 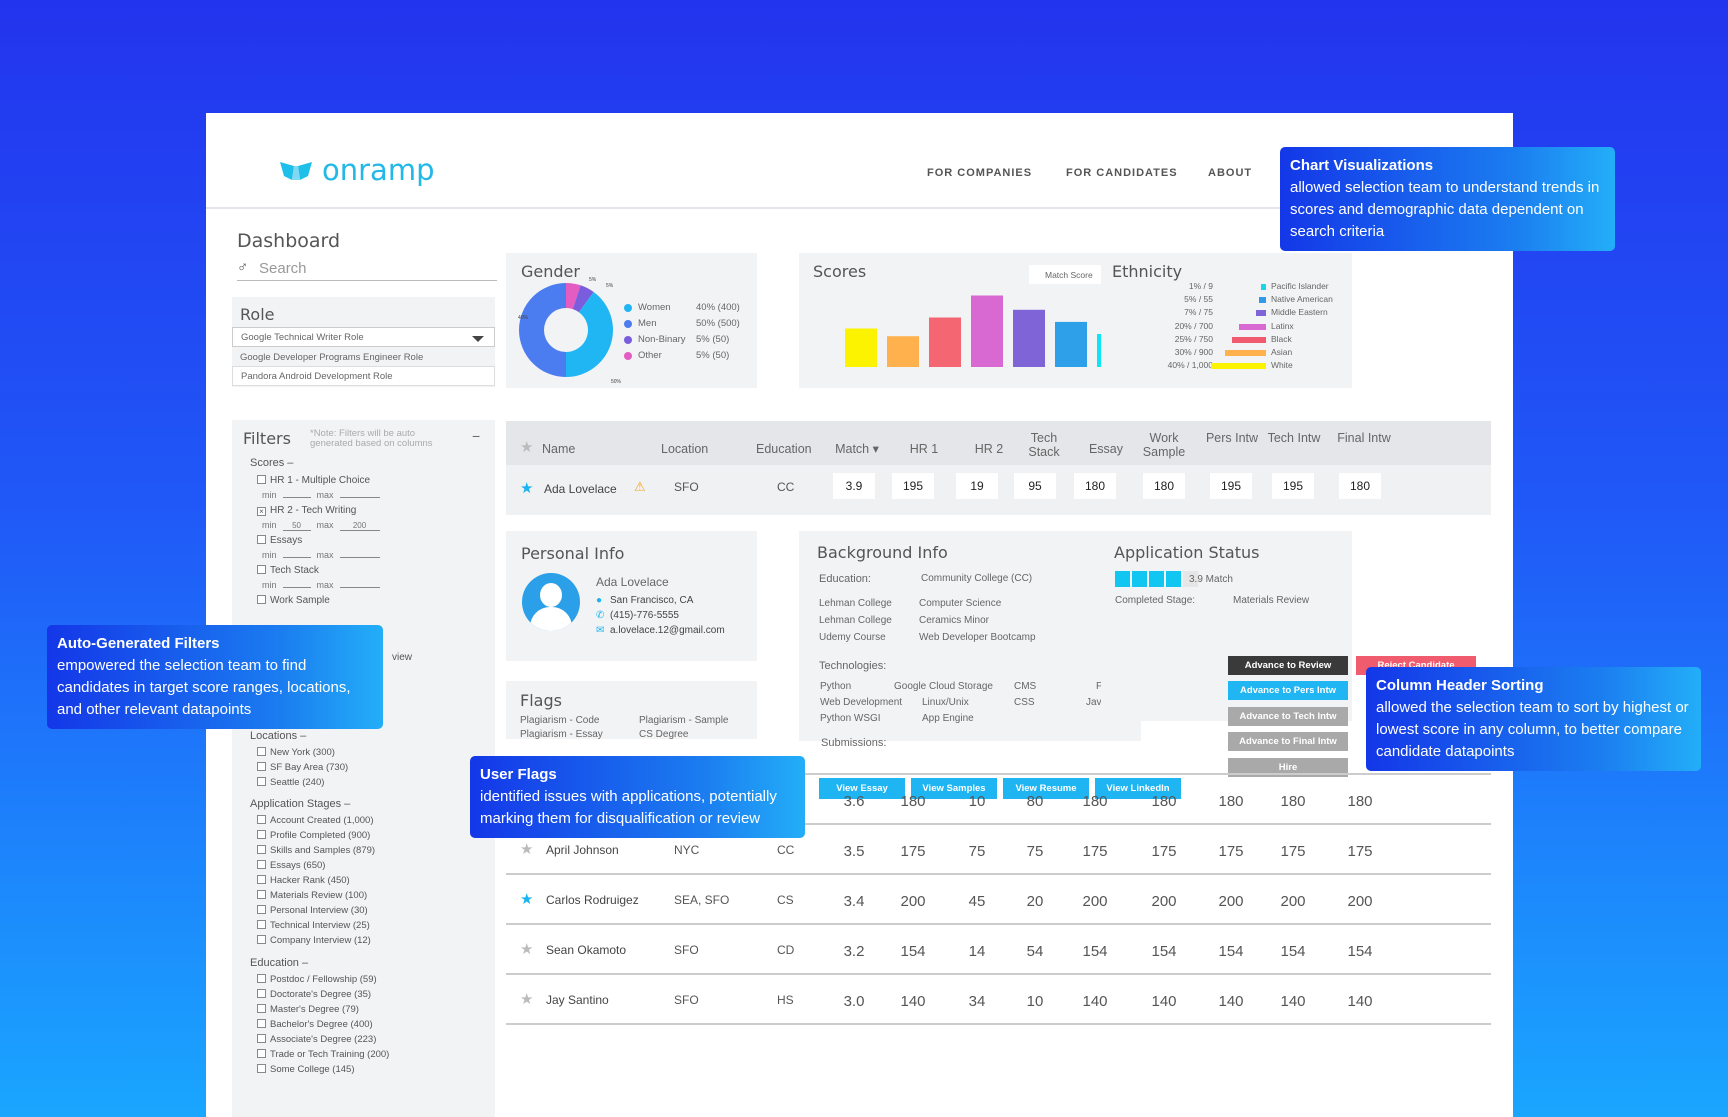 What do you see at coordinates (989, 449) in the screenshot?
I see `column-header: HR 2` at bounding box center [989, 449].